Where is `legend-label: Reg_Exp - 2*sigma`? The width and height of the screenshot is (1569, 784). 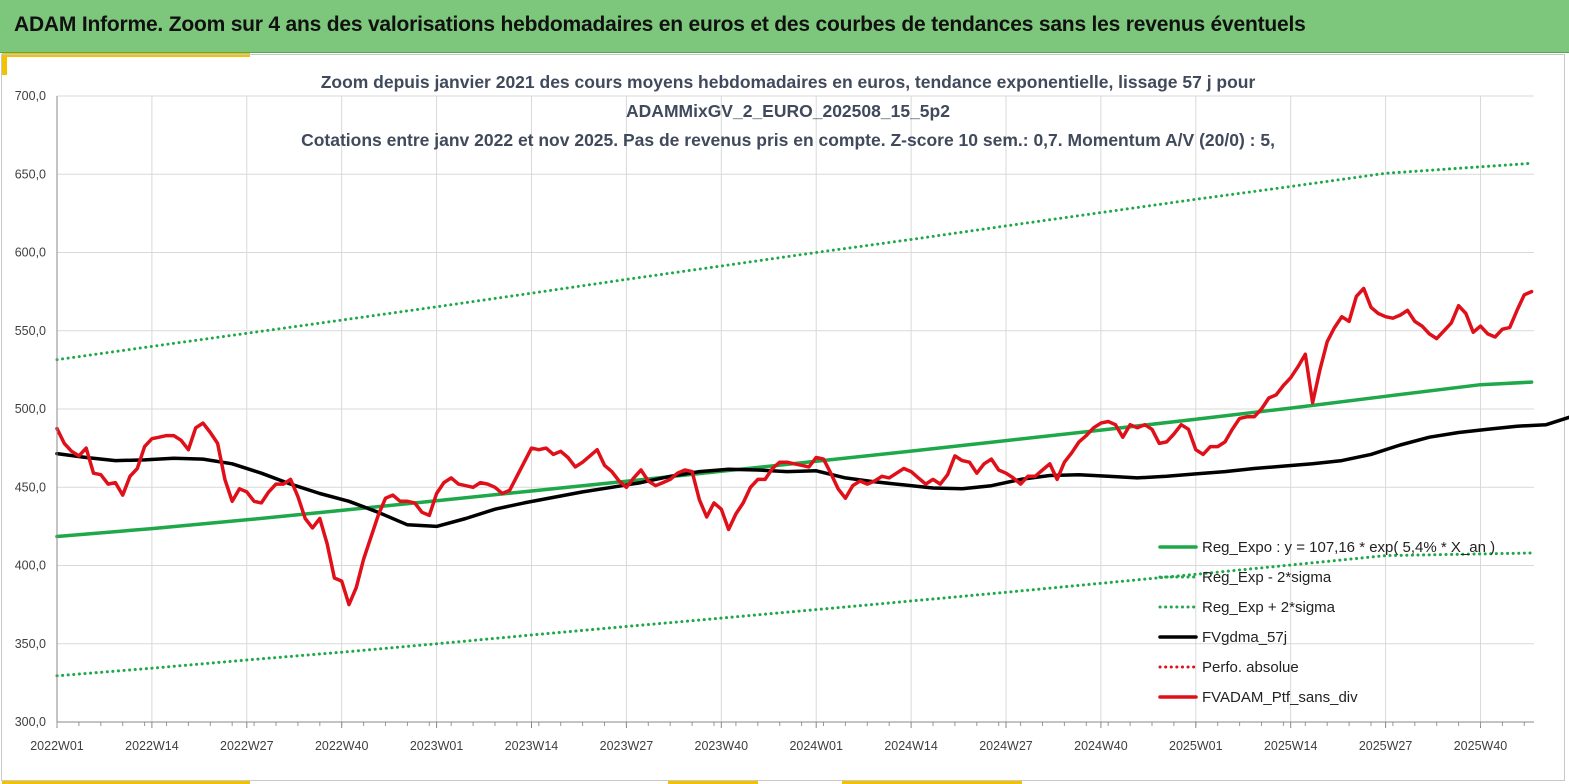 legend-label: Reg_Exp - 2*sigma is located at coordinates (1267, 577).